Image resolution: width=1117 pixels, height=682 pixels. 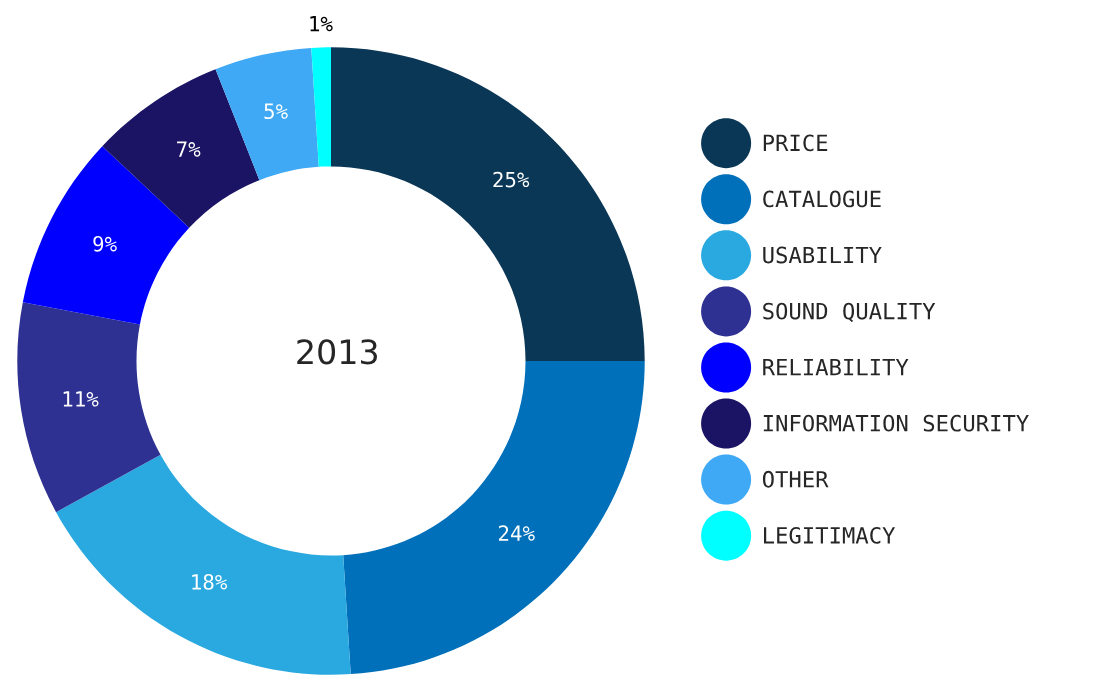 What do you see at coordinates (105, 243) in the screenshot?
I see `data-label: 9%` at bounding box center [105, 243].